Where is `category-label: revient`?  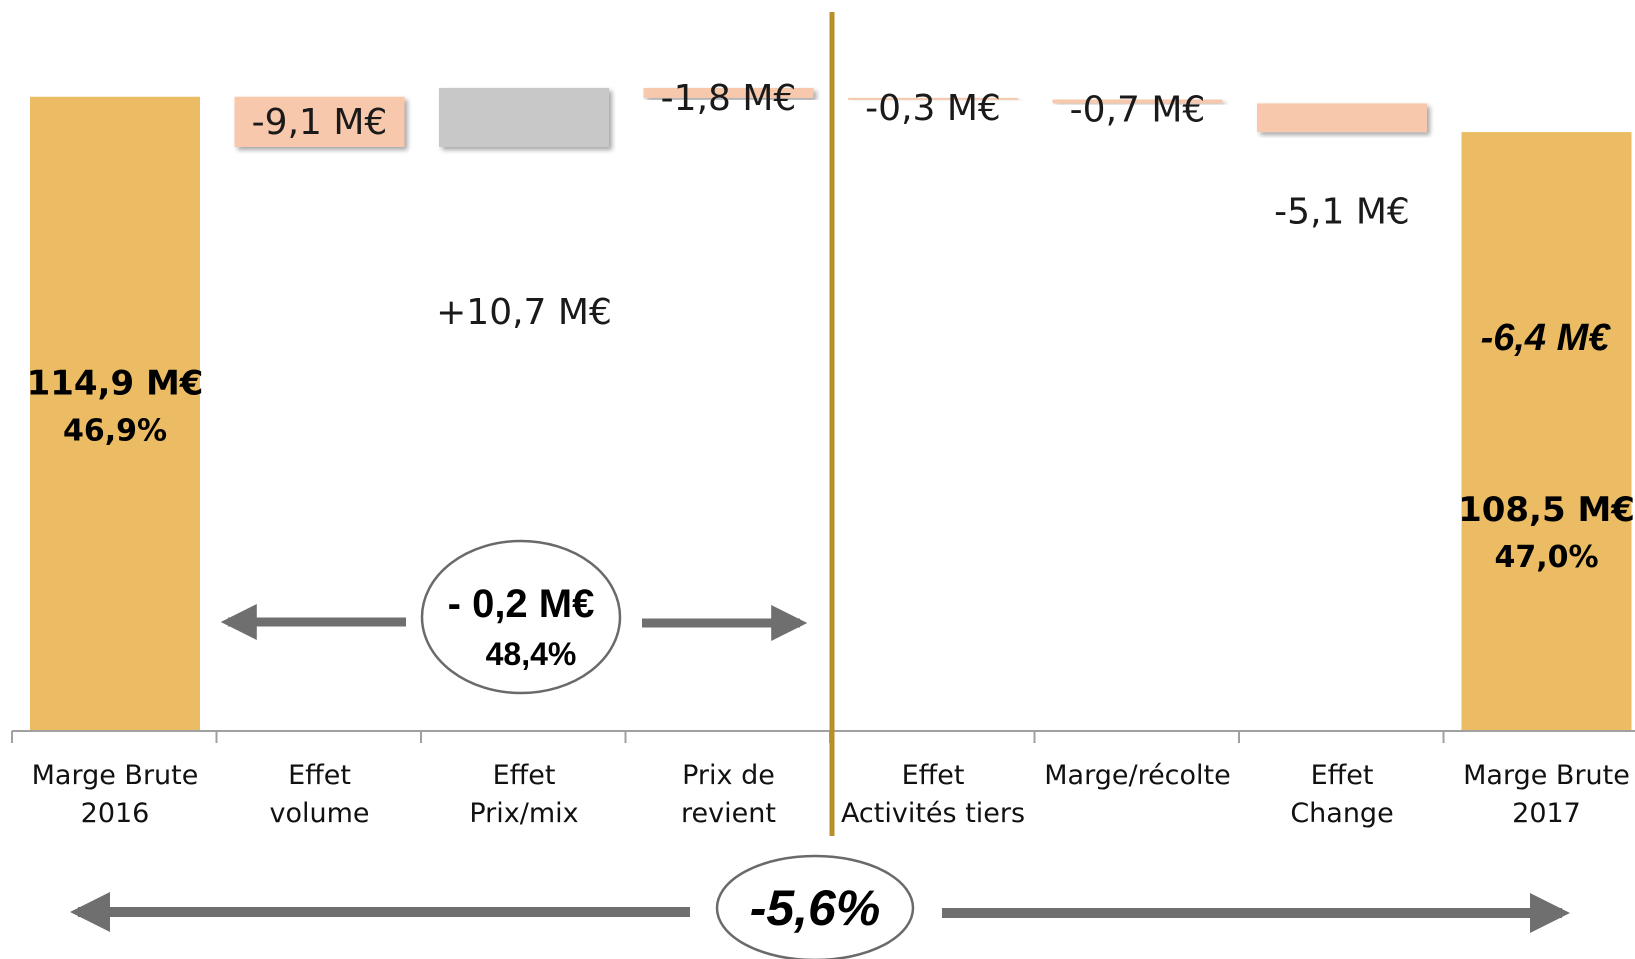
category-label: revient is located at coordinates (728, 813).